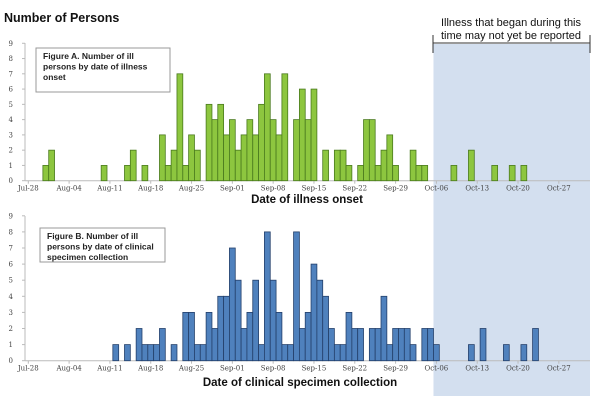 The image size is (600, 403). I want to click on annotation-line-2: time may not yet be reported, so click(511, 36).